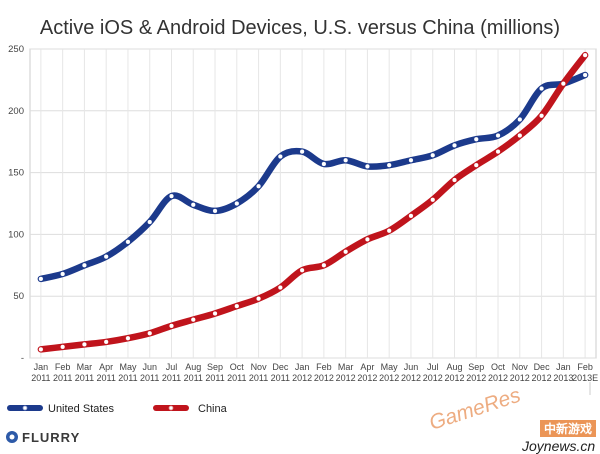 The image size is (600, 454). I want to click on legend-label-us: United States, so click(81, 409).